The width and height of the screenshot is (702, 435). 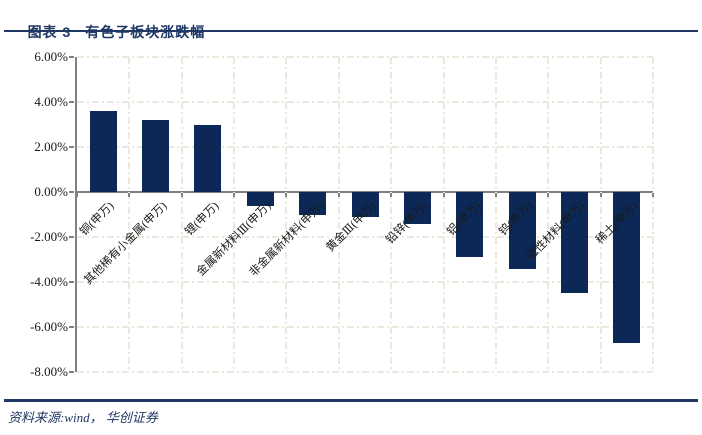 What do you see at coordinates (49, 326) in the screenshot?
I see `y-tick-label: -6.00%` at bounding box center [49, 326].